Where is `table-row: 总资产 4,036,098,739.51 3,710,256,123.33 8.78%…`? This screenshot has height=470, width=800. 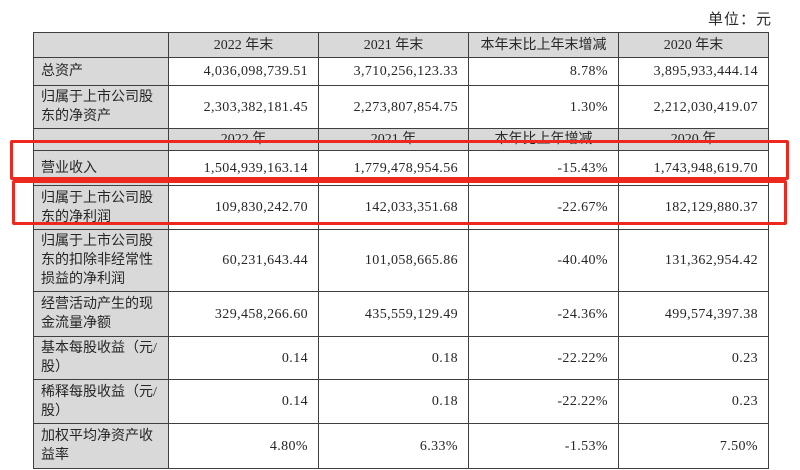 table-row: 总资产 4,036,098,739.51 3,710,256,123.33 8.78%… is located at coordinates (401, 71).